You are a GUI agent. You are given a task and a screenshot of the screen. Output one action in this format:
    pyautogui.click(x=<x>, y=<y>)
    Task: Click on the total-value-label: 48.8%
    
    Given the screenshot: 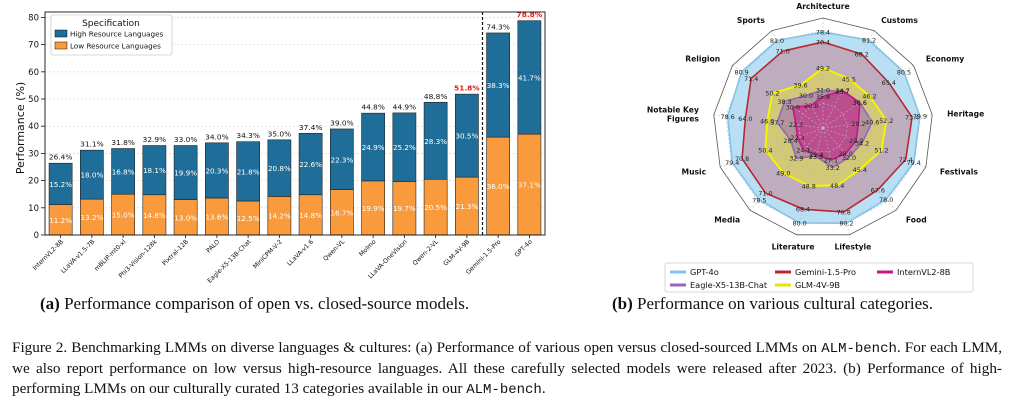 What is the action you would take?
    pyautogui.click(x=435, y=96)
    